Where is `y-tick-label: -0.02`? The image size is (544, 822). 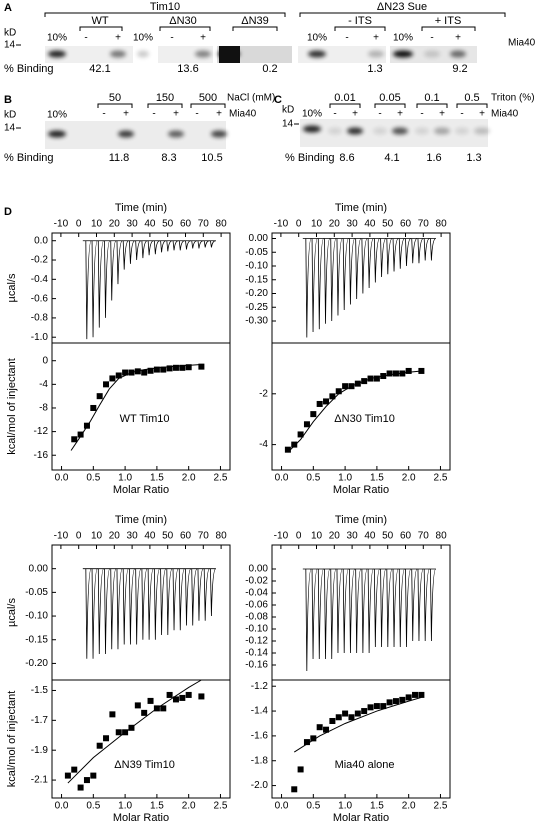 y-tick-label: -0.02 is located at coordinates (256, 581).